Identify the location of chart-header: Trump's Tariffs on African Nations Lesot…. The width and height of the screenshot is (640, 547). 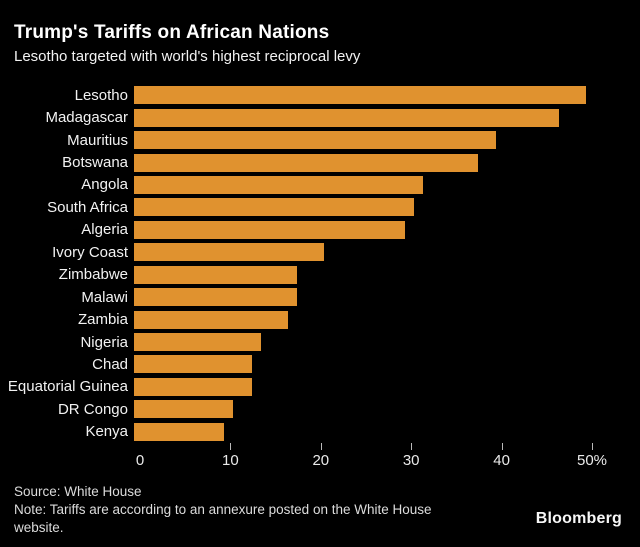
(320, 33).